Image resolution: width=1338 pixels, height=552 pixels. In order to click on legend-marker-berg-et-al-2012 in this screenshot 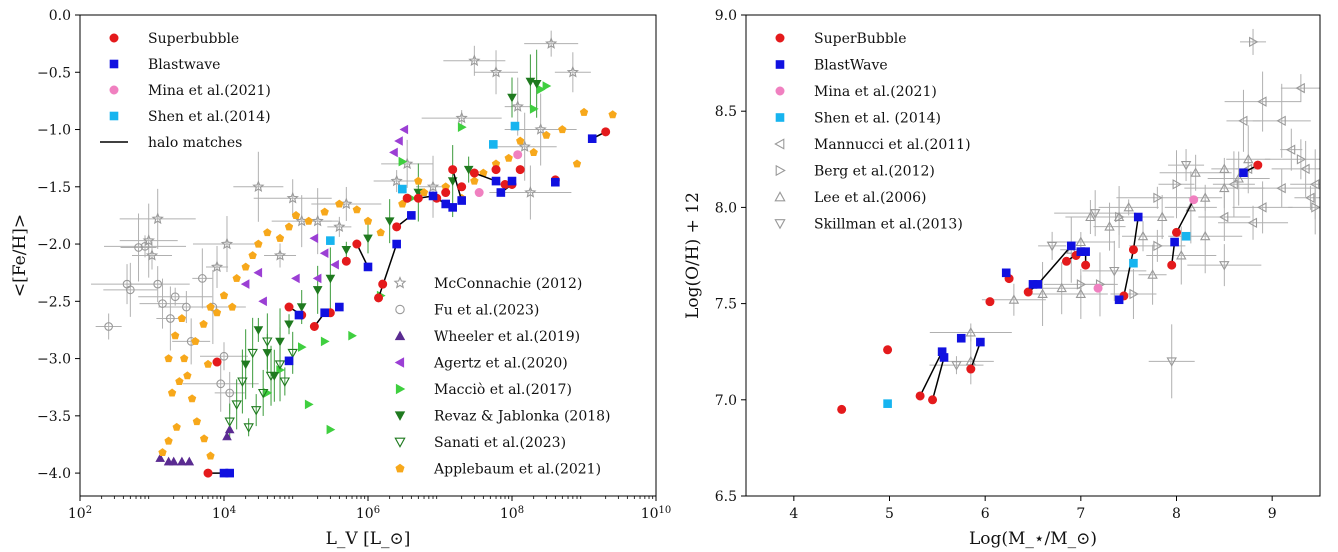, I will do `click(780, 170)`.